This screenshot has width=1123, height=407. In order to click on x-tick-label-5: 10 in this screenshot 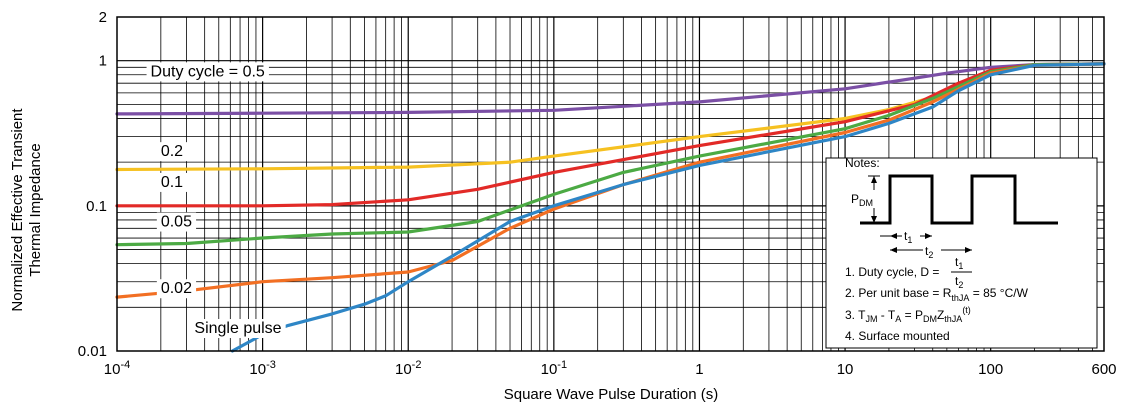, I will do `click(845, 369)`.